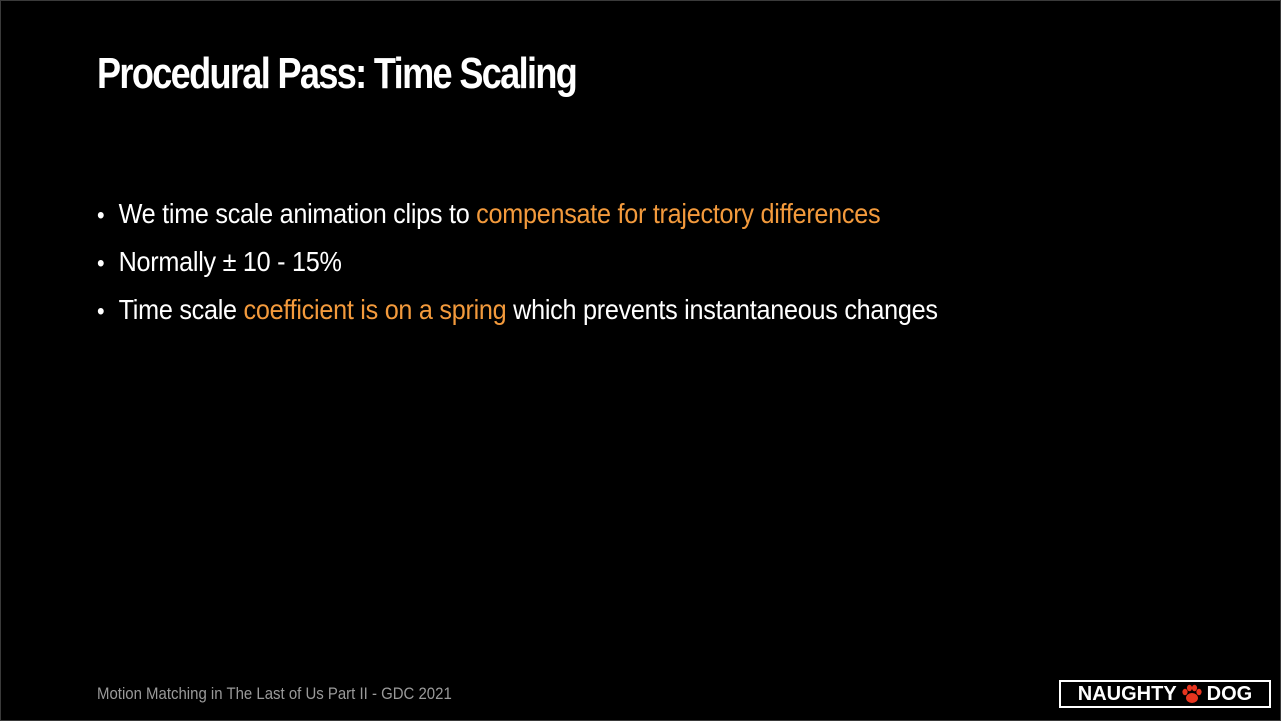  I want to click on logo-text-right: DOG, so click(1229, 694).